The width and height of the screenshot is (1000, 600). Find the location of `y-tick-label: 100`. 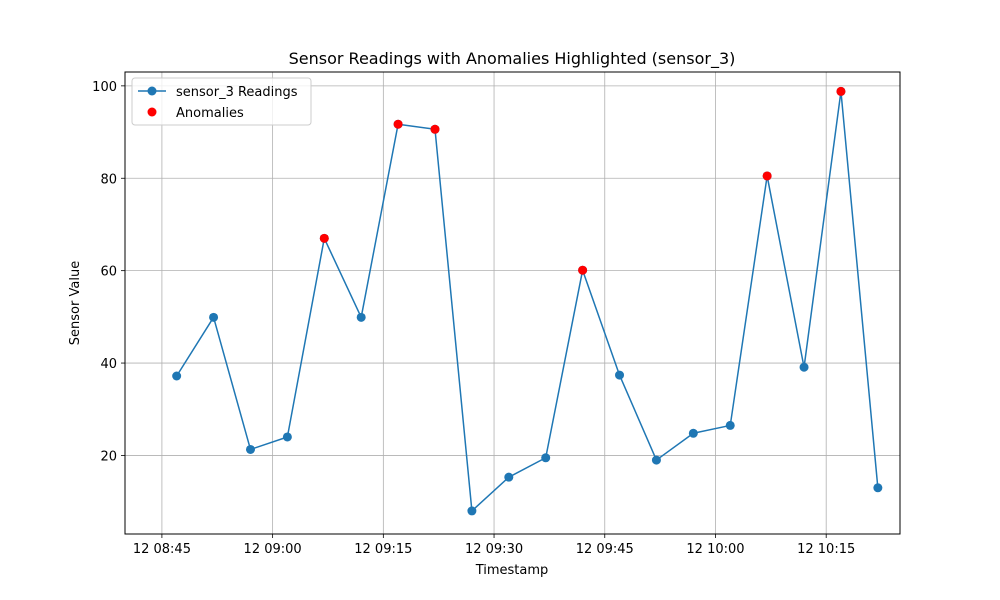

y-tick-label: 100 is located at coordinates (104, 87).